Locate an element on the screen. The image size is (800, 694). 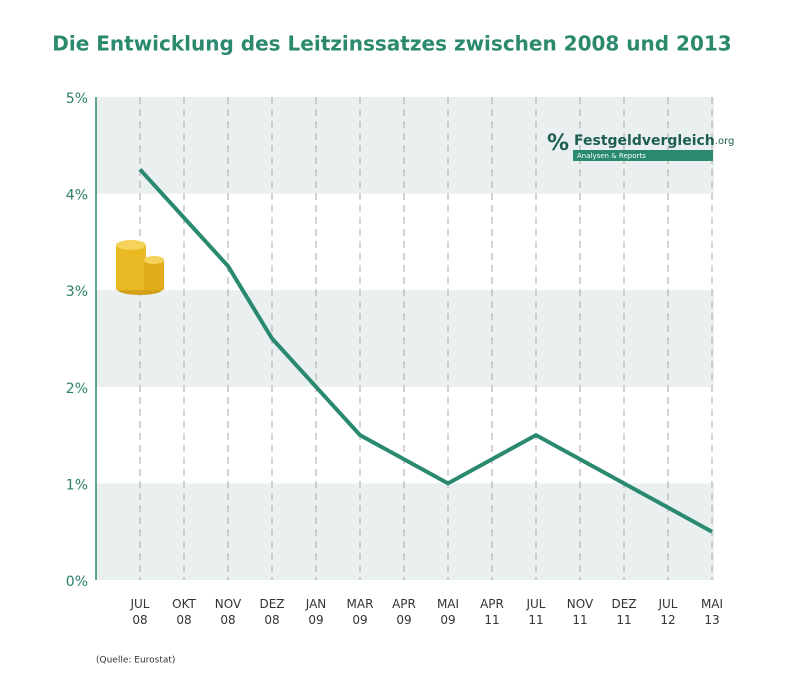
x-tick-label: DEZ 08 is located at coordinates (271, 612).